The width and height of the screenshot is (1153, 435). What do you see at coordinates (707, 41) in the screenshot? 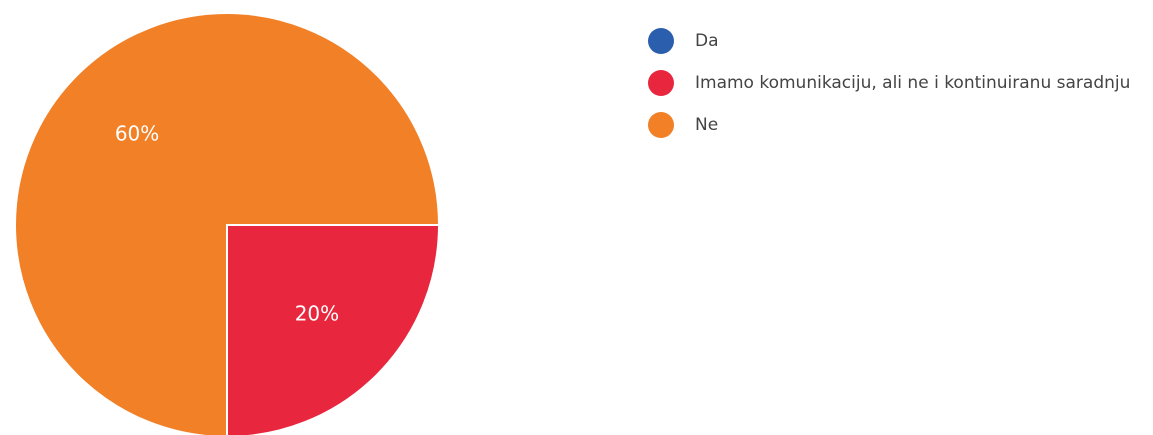
I see `legend-label: Da` at bounding box center [707, 41].